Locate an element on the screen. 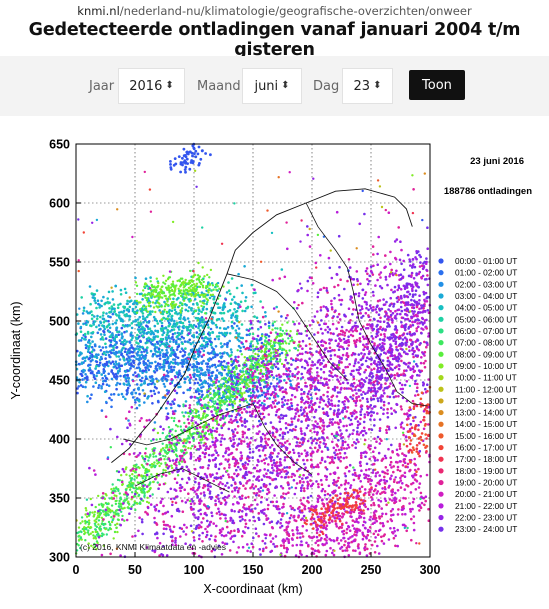 The height and width of the screenshot is (609, 549). day-select: 23 ⬍ is located at coordinates (367, 86).